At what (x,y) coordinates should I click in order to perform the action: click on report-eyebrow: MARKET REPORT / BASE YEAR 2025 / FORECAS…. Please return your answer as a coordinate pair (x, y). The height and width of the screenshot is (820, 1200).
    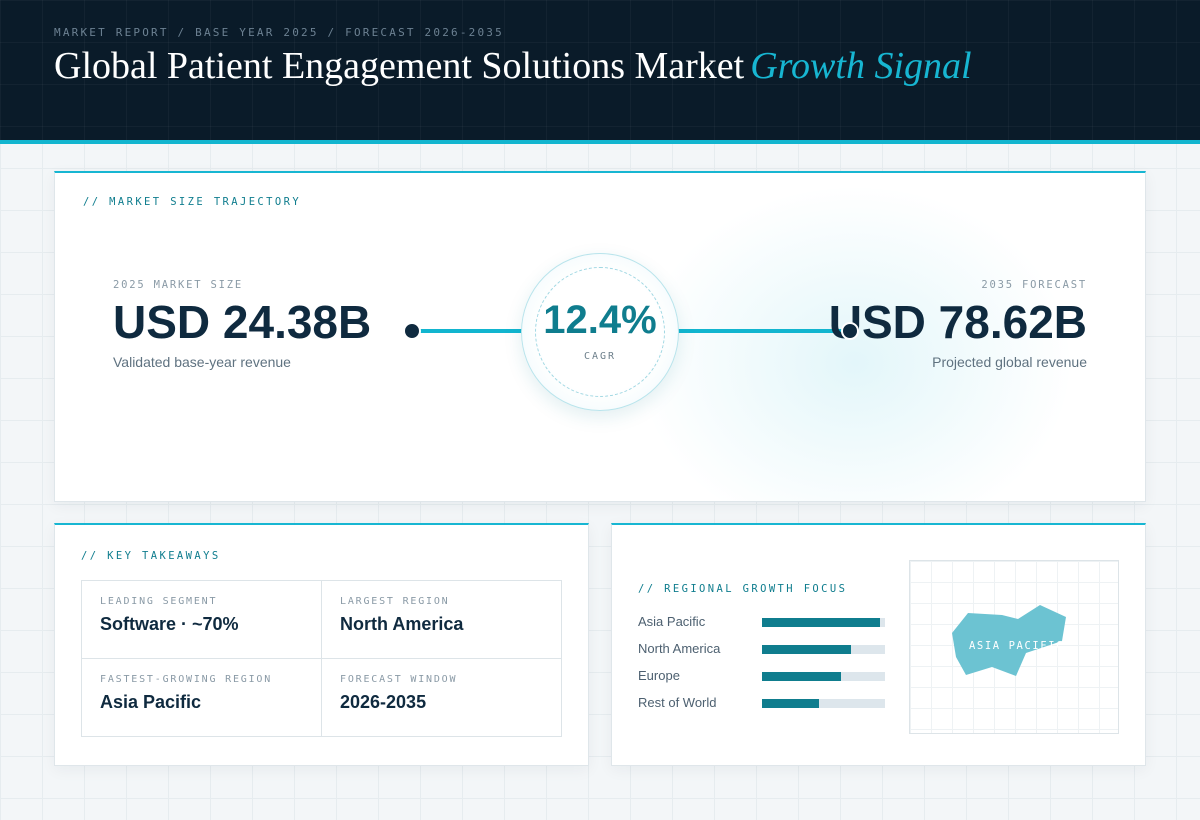
    Looking at the image, I should click on (279, 32).